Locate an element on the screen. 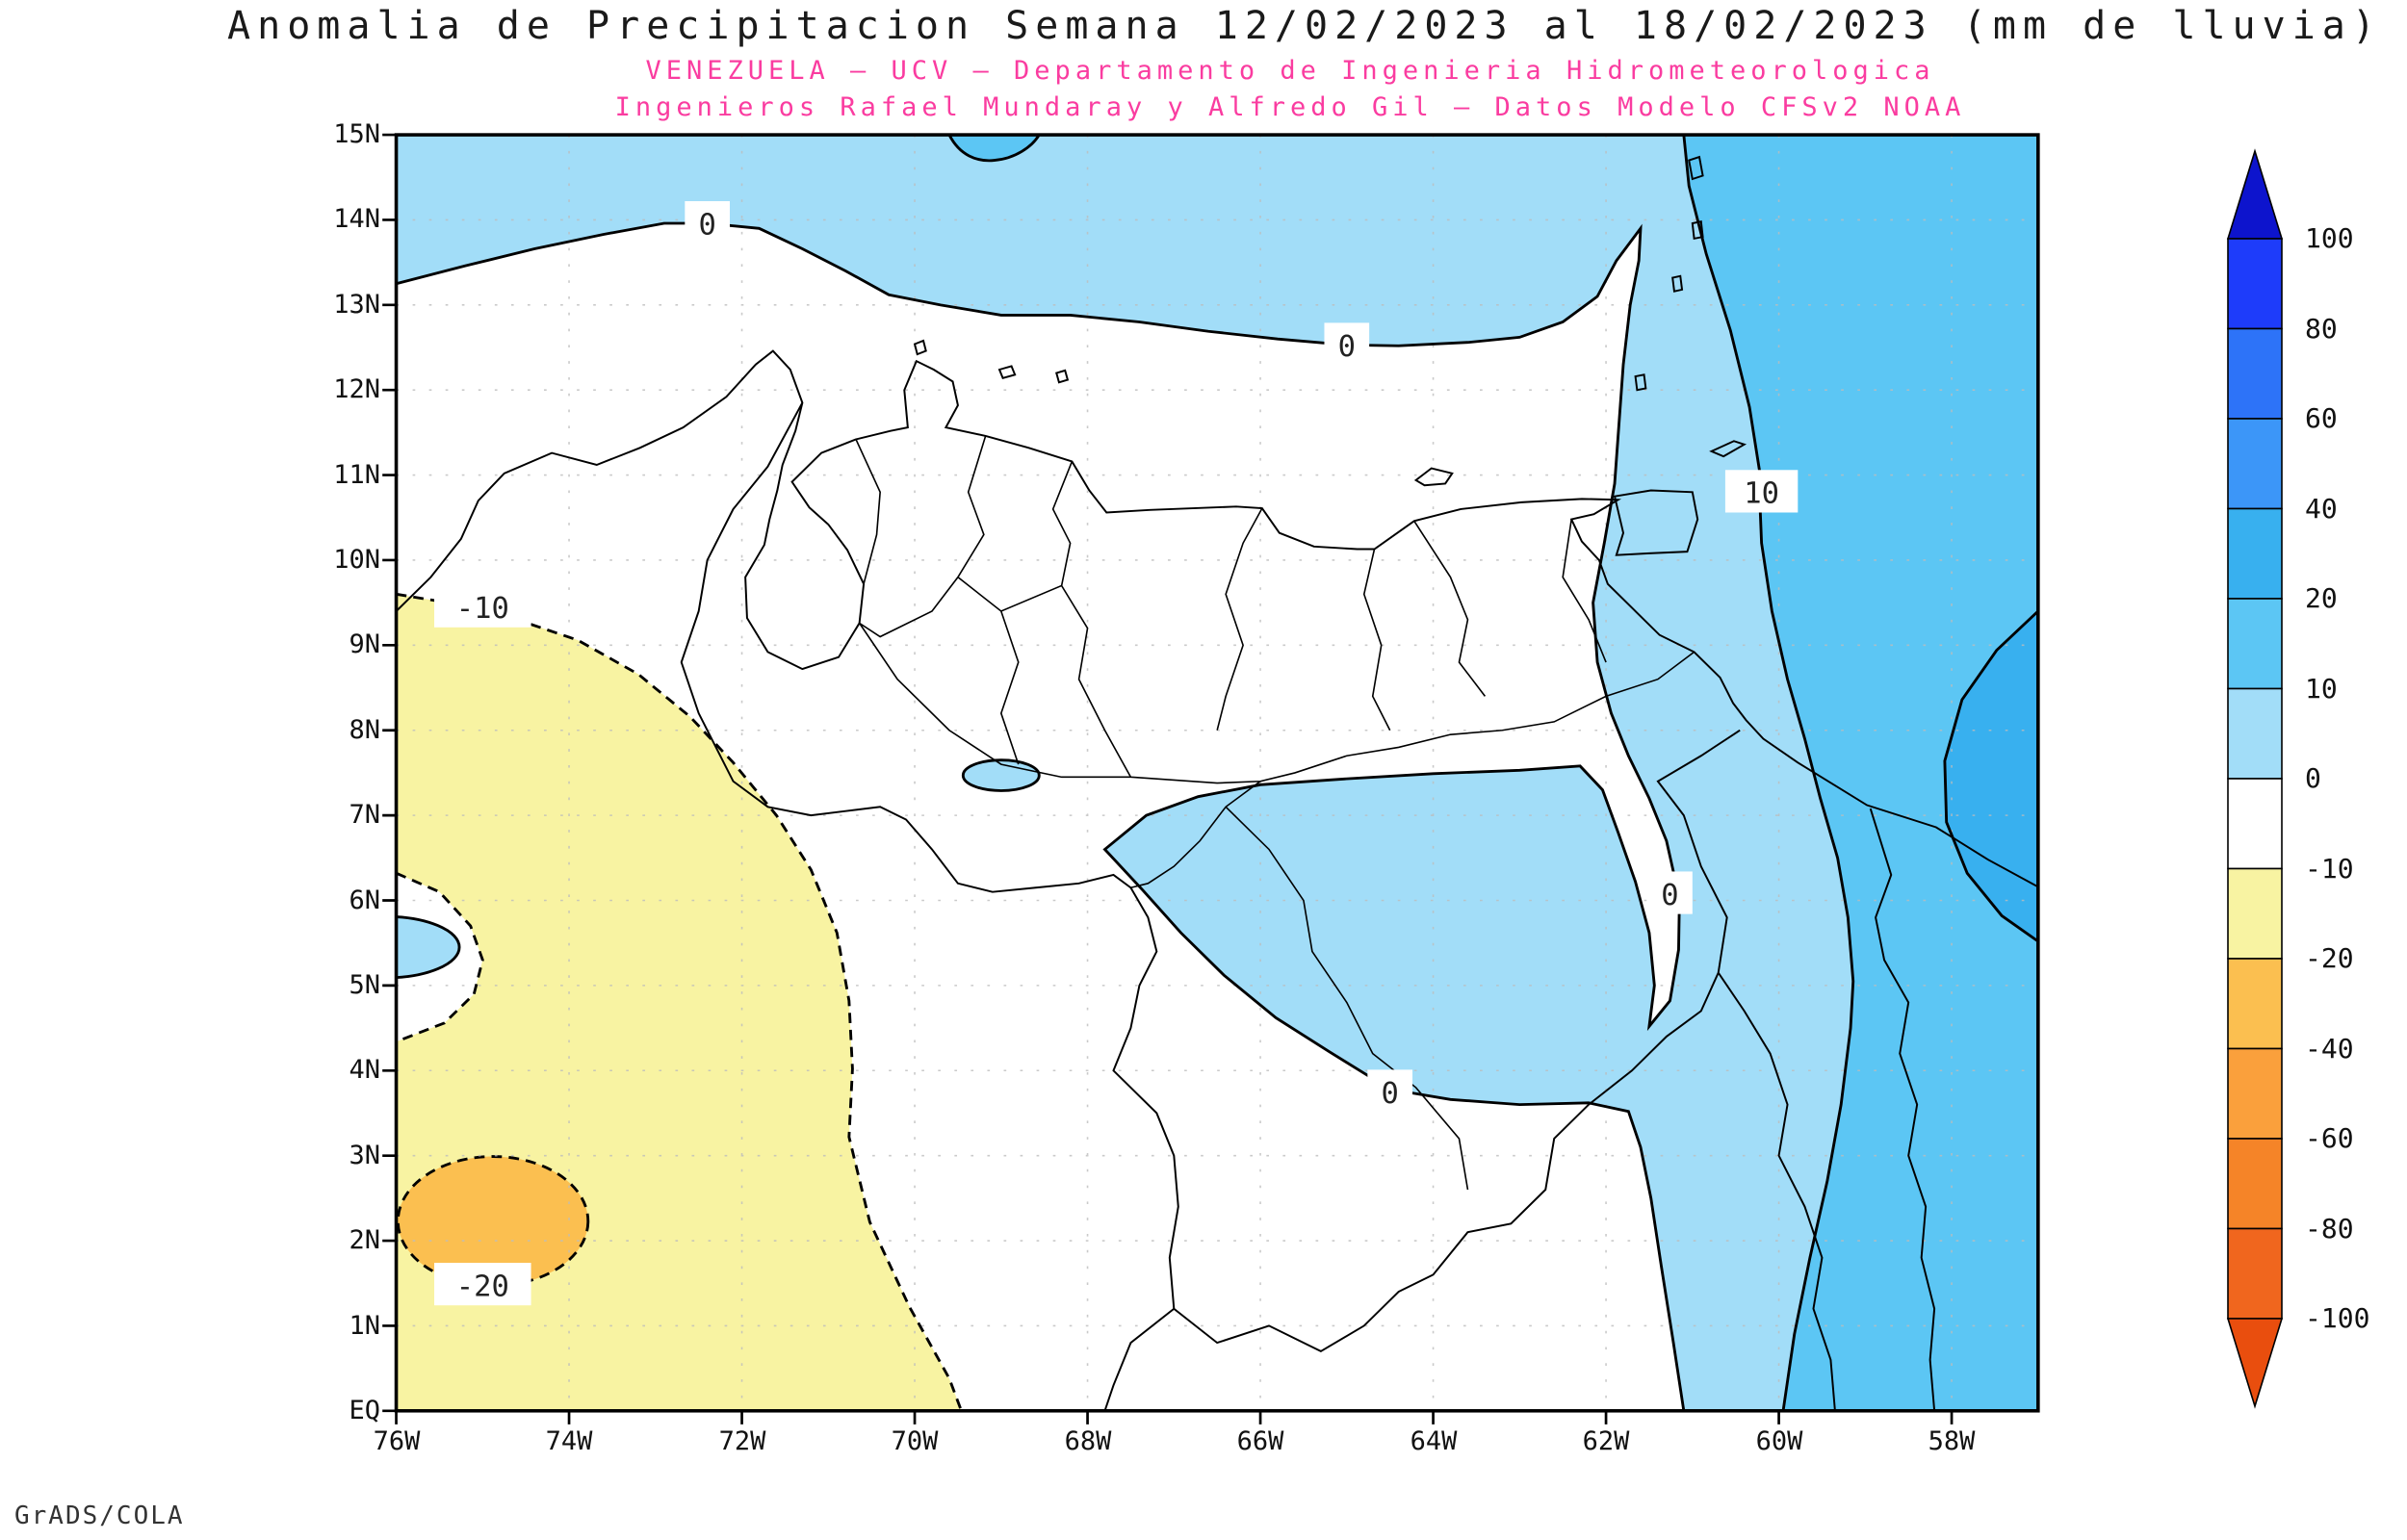  colorbar-label: -40 is located at coordinates (2329, 1049).